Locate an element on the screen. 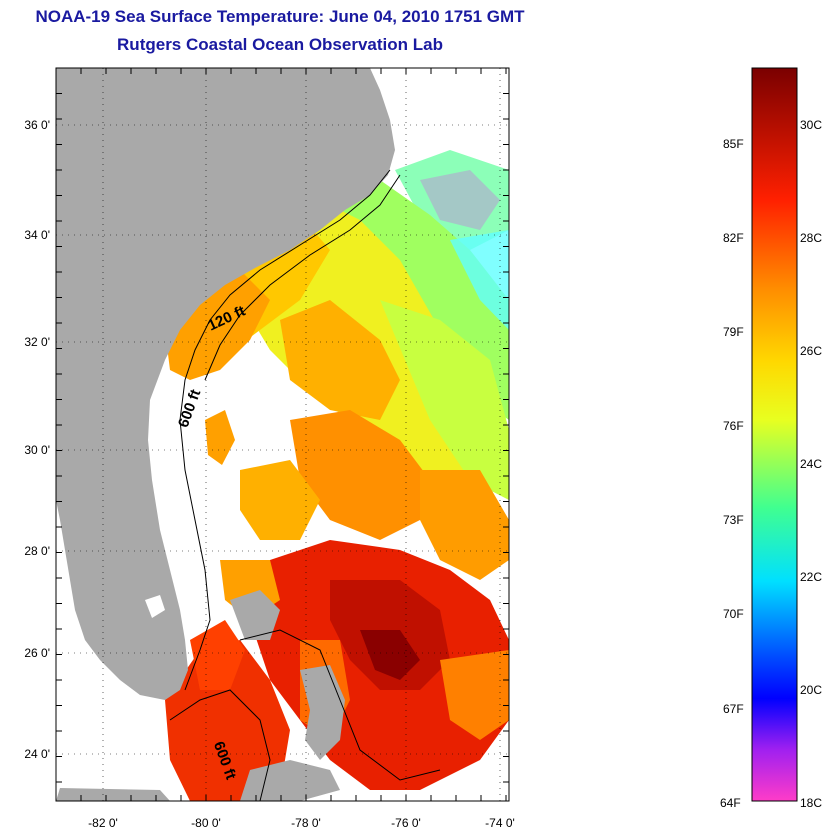 Image resolution: width=833 pixels, height=832 pixels. colorbar-f-label: 82F is located at coordinates (733, 238).